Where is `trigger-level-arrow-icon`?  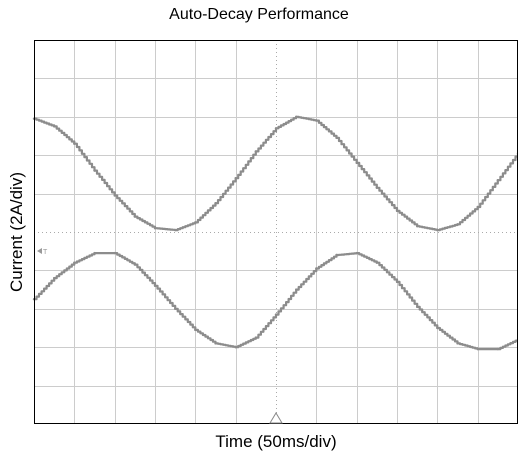 trigger-level-arrow-icon is located at coordinates (39, 251).